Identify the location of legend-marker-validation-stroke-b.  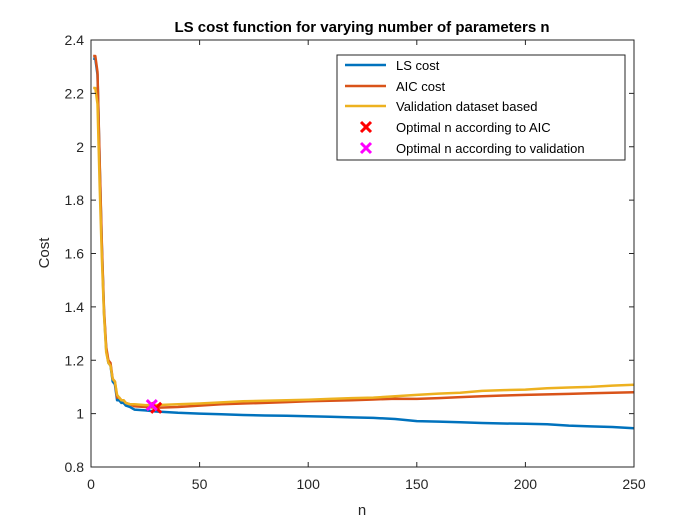
(366, 148).